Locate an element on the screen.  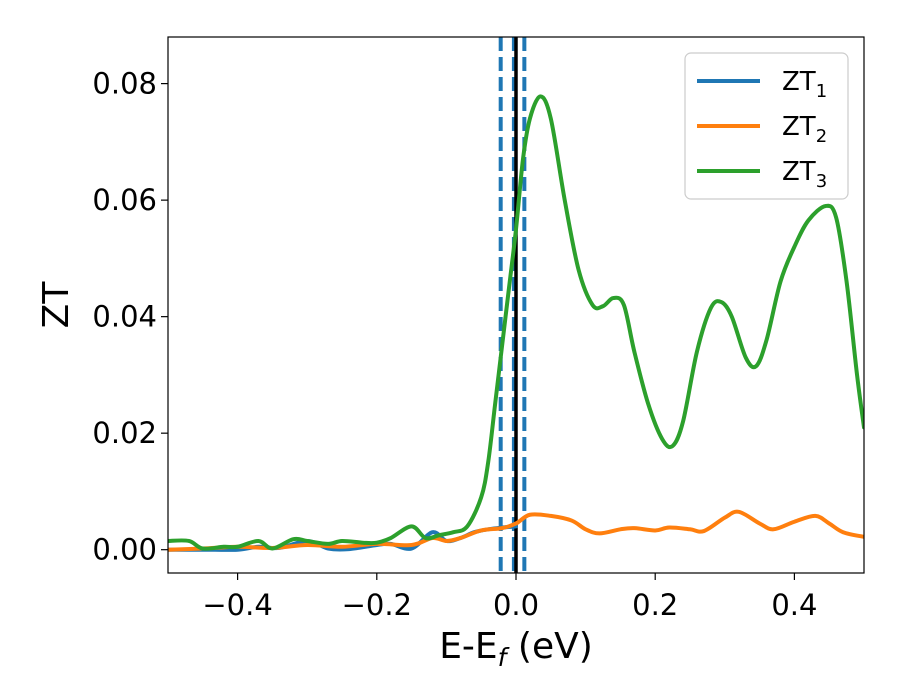
y-tick-label: 0.06 is located at coordinates (124, 200).